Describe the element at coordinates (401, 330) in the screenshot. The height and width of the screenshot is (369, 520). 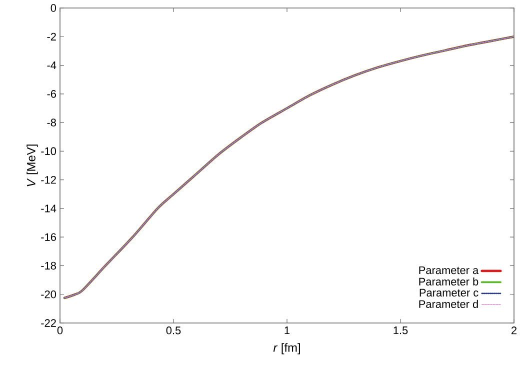
I see `x-tick-label: 1.5` at that location.